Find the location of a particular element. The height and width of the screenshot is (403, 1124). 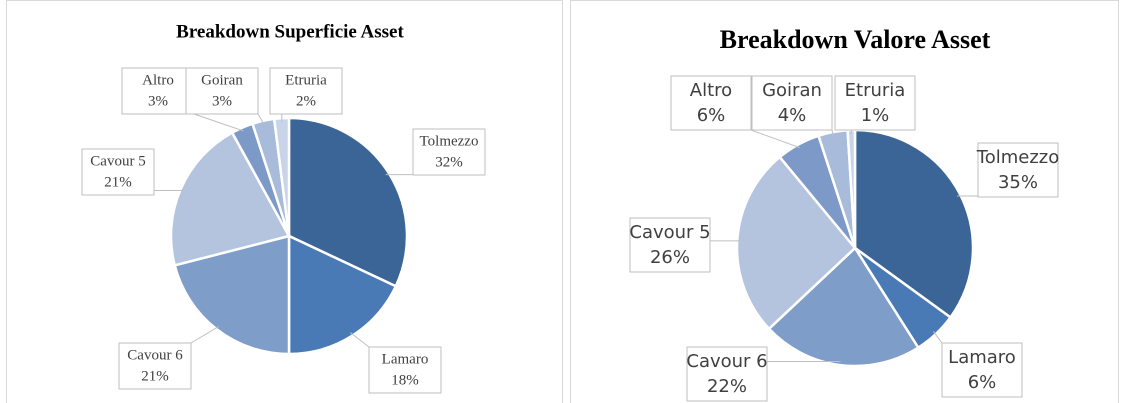

label-value: 18% is located at coordinates (405, 380).